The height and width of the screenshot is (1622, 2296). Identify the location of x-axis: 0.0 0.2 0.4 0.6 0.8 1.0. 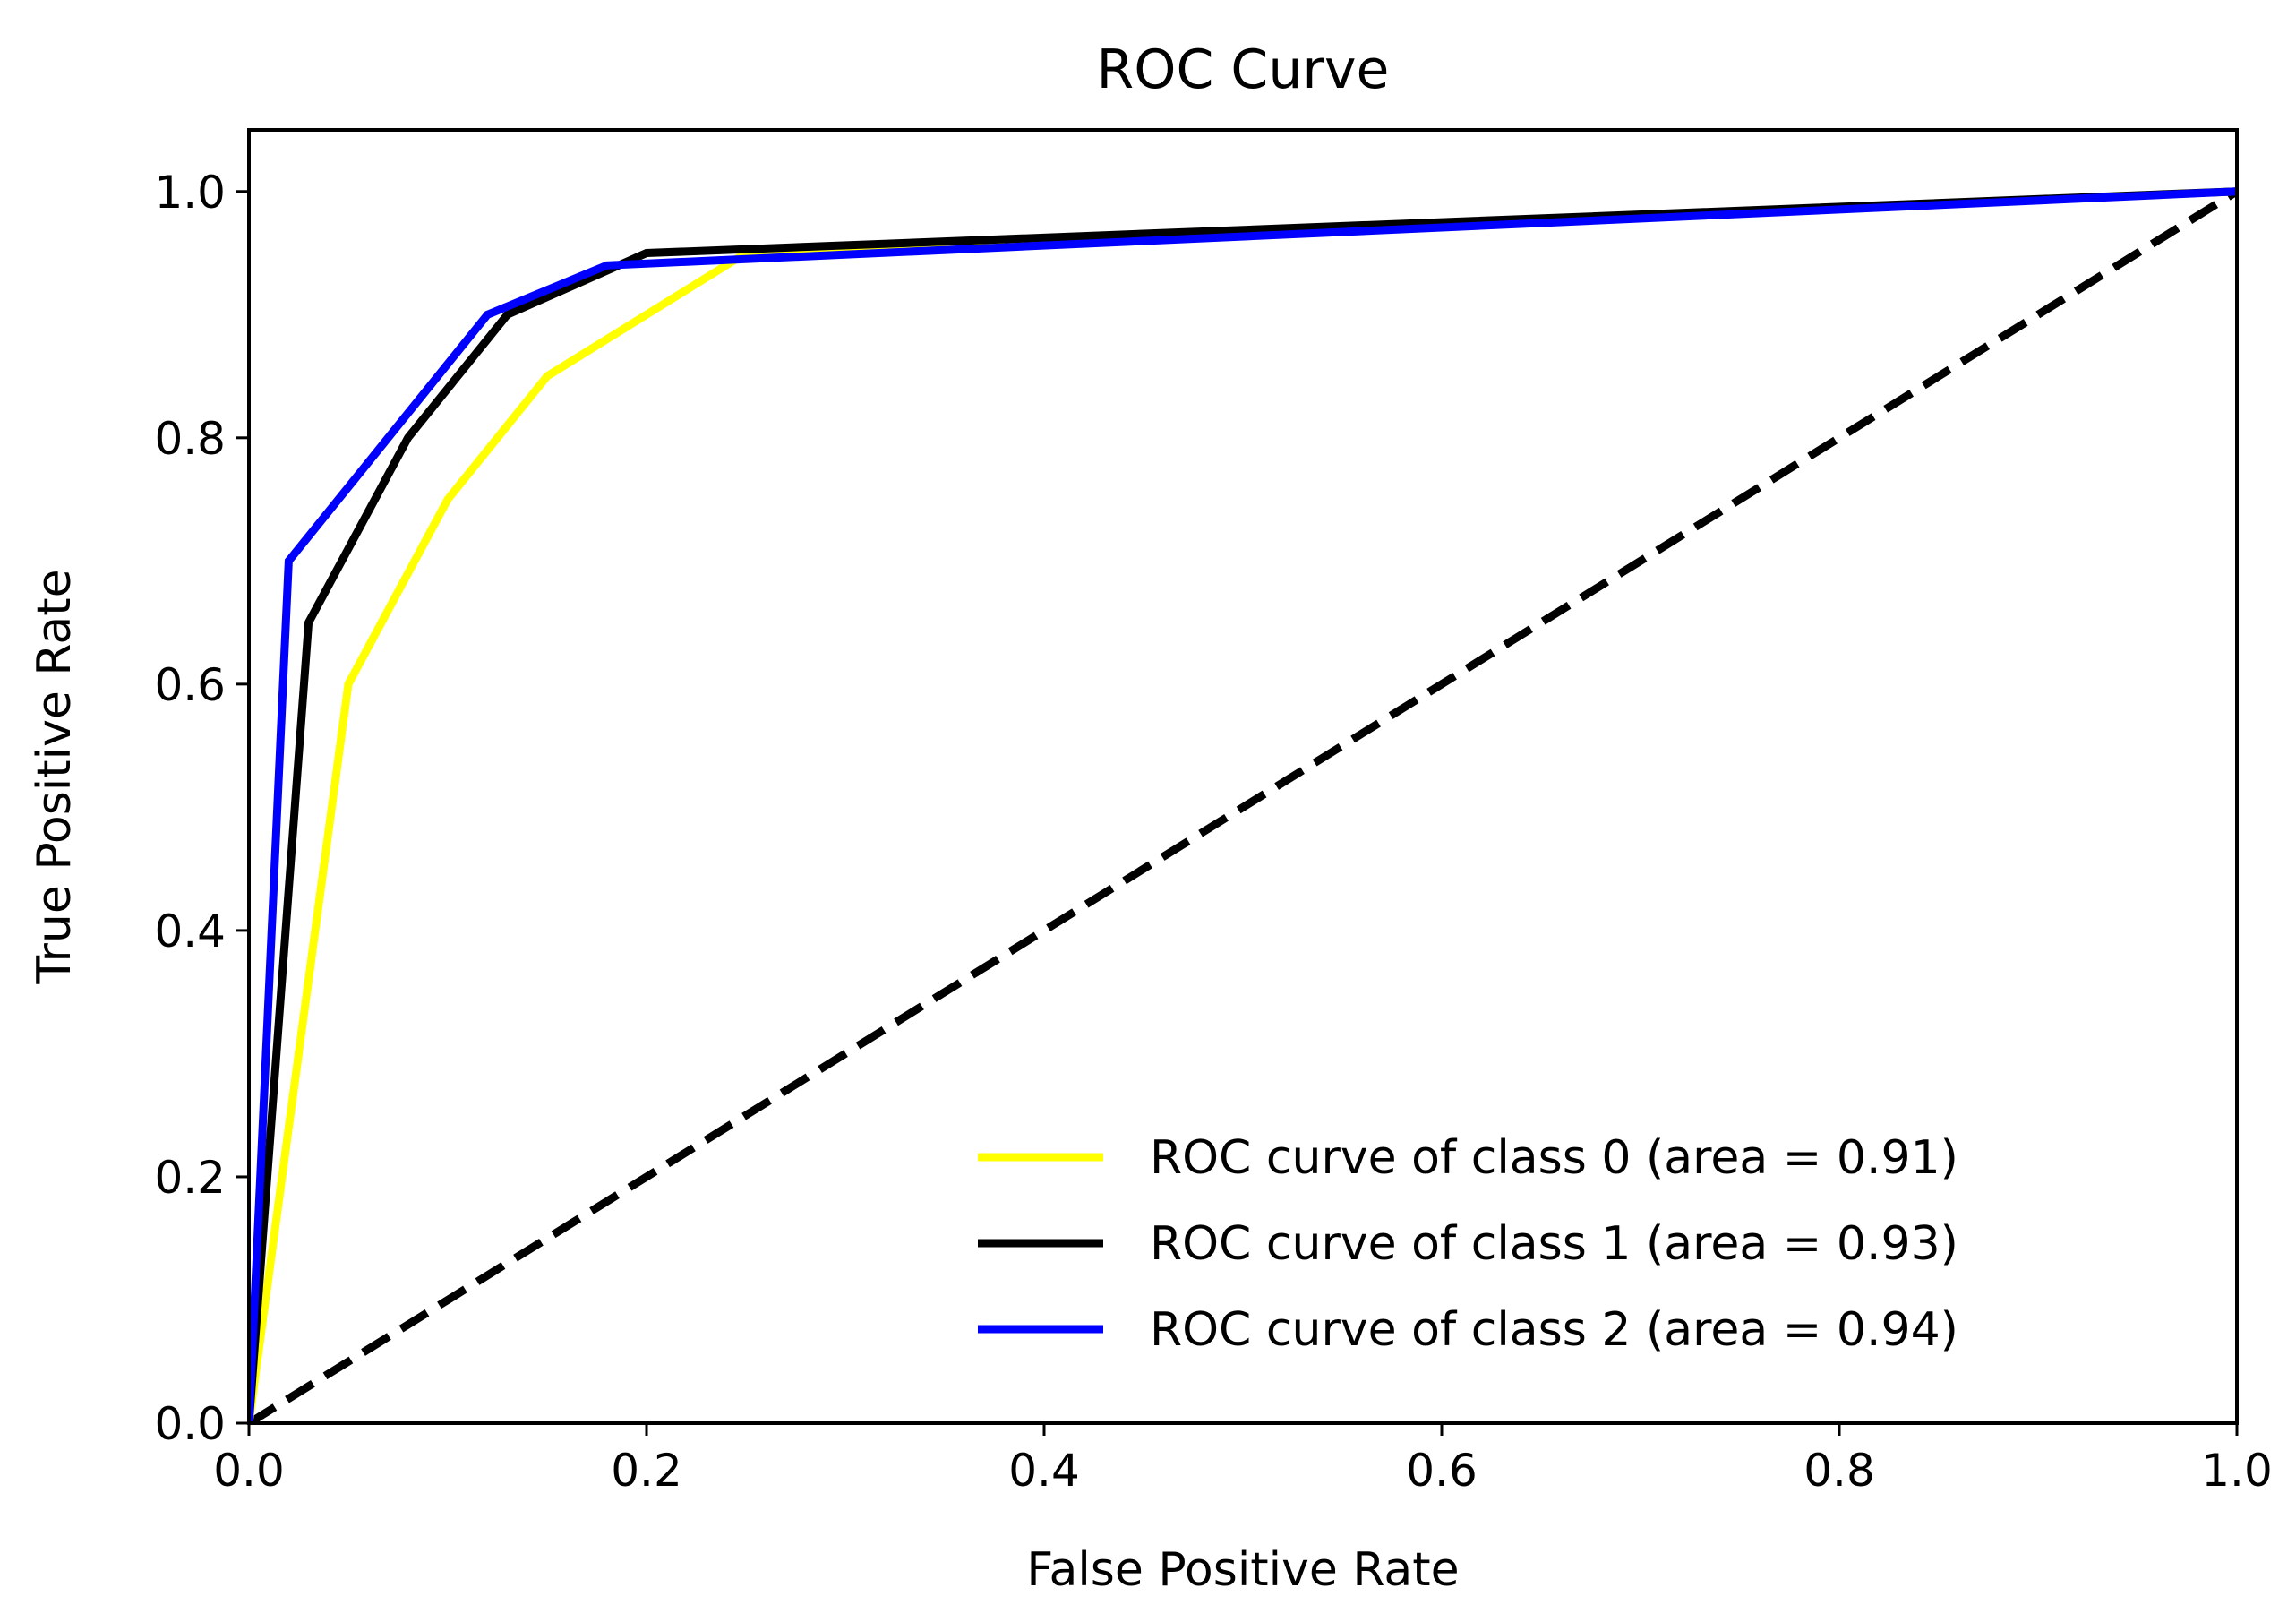
(1243, 1460).